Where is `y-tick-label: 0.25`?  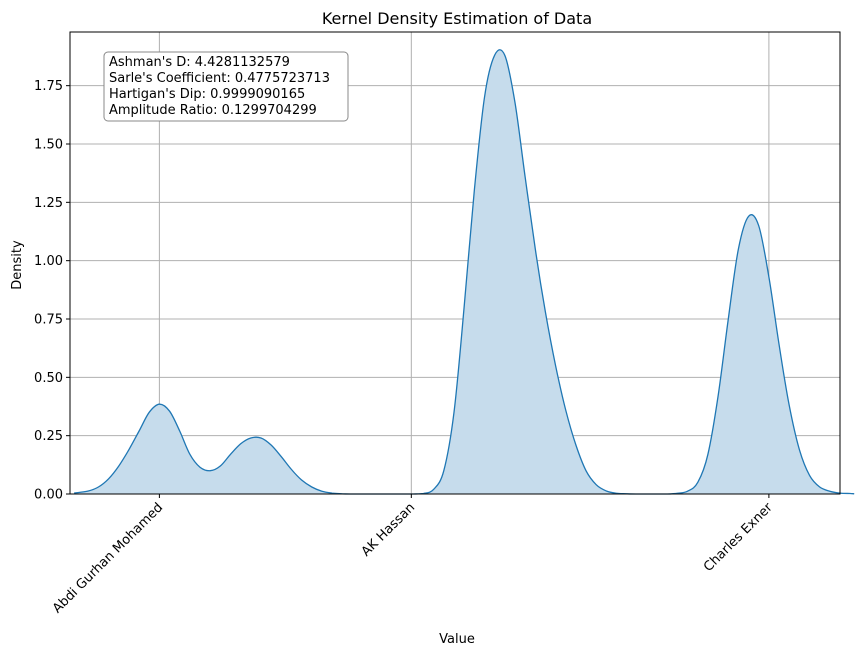
y-tick-label: 0.25 is located at coordinates (48, 436).